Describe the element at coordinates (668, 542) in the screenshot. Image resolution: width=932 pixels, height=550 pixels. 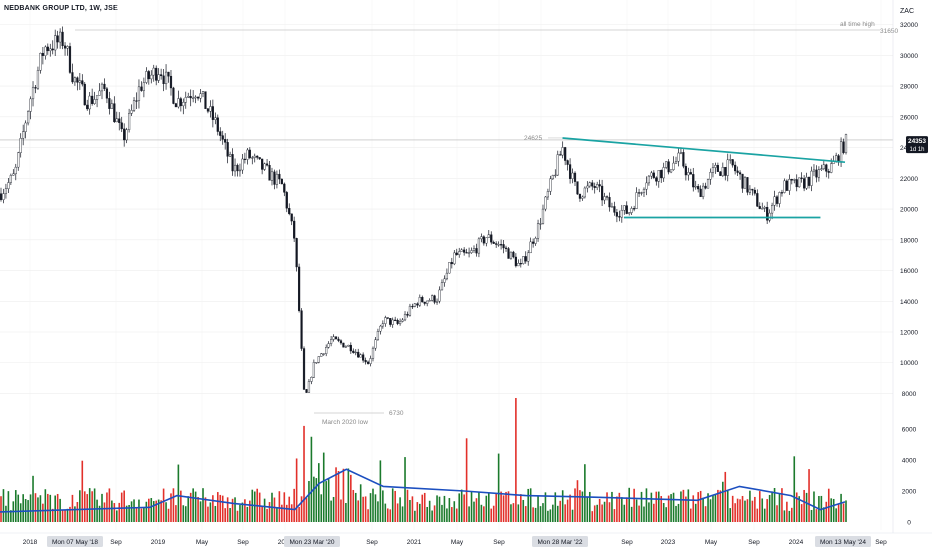
I see `x-tick-label: 2023` at that location.